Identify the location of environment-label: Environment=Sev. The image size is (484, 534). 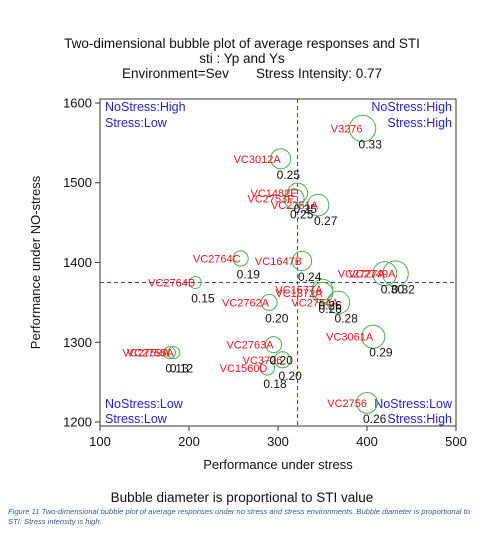
(175, 73).